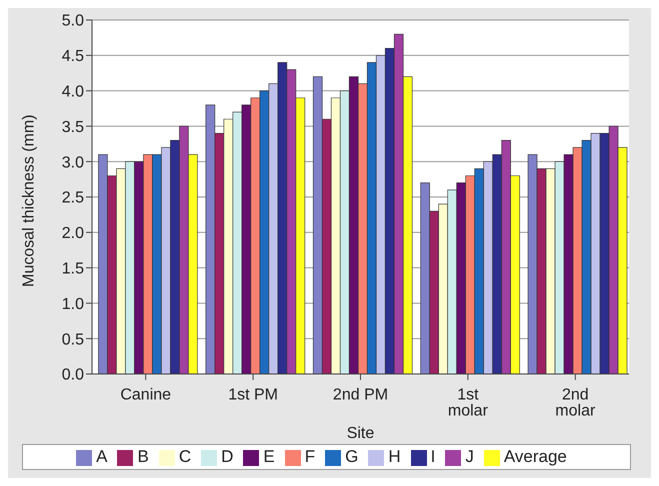 The height and width of the screenshot is (486, 659). What do you see at coordinates (185, 456) in the screenshot?
I see `legend-label: C` at bounding box center [185, 456].